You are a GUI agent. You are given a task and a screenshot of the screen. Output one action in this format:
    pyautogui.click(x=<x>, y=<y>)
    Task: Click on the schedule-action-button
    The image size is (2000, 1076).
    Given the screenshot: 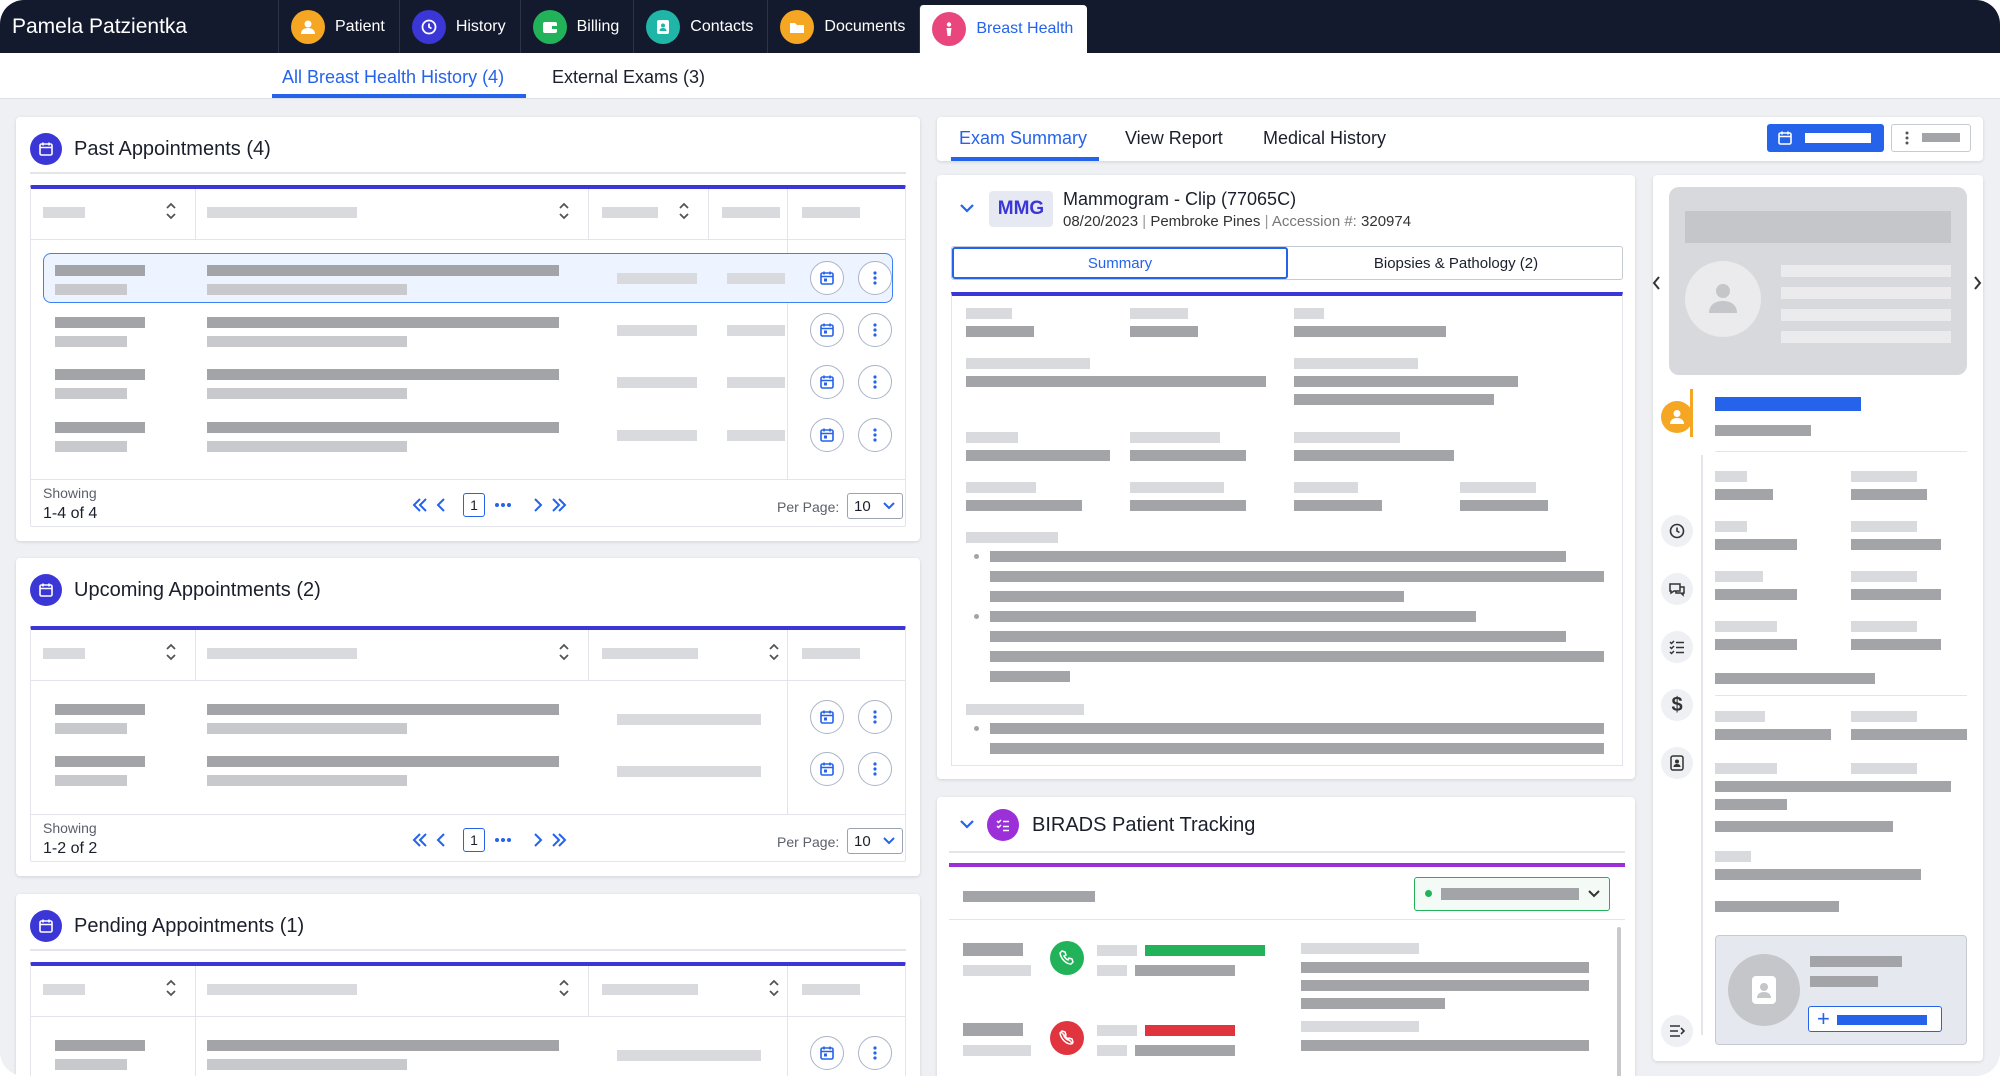 What is the action you would take?
    pyautogui.click(x=1825, y=138)
    